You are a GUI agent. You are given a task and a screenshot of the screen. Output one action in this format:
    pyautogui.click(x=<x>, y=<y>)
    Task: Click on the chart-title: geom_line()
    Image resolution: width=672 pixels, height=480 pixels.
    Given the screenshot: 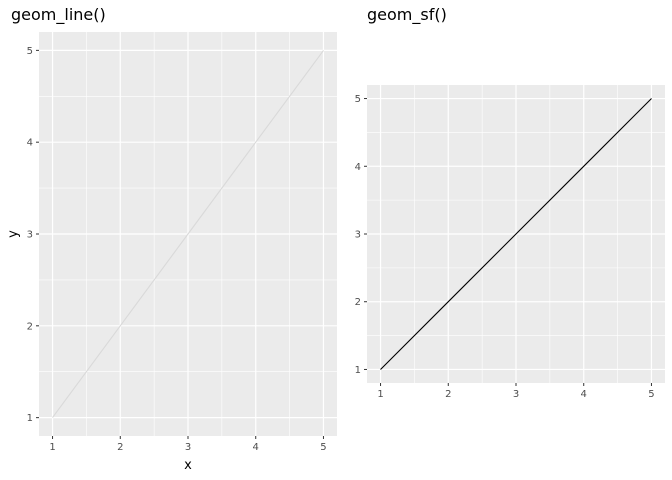 What is the action you would take?
    pyautogui.click(x=58, y=15)
    